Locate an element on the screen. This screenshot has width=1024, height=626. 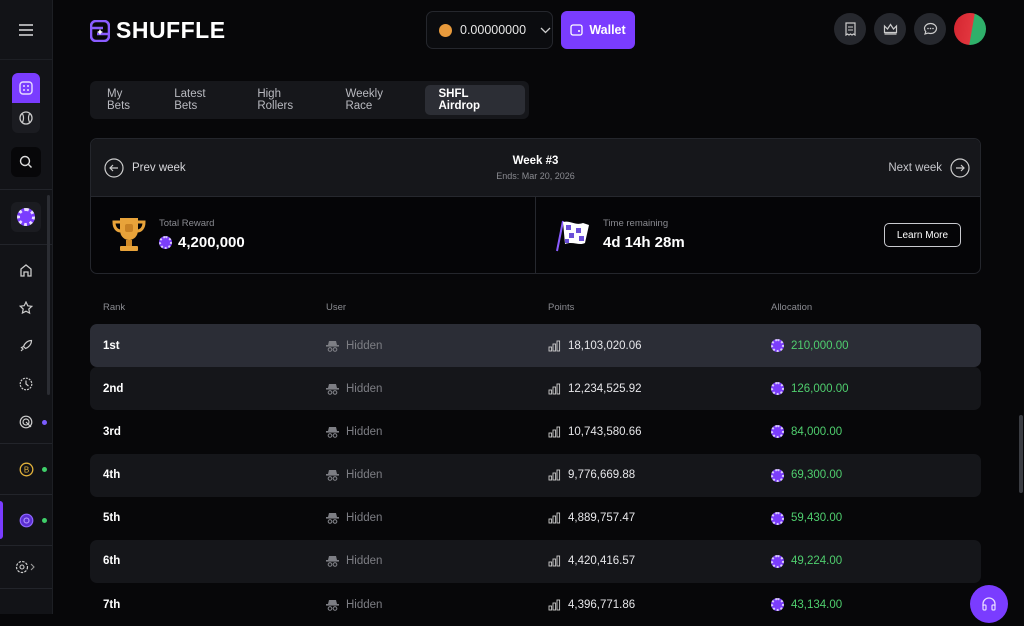
points-cell: 4,420,416.57 is located at coordinates (591, 561).